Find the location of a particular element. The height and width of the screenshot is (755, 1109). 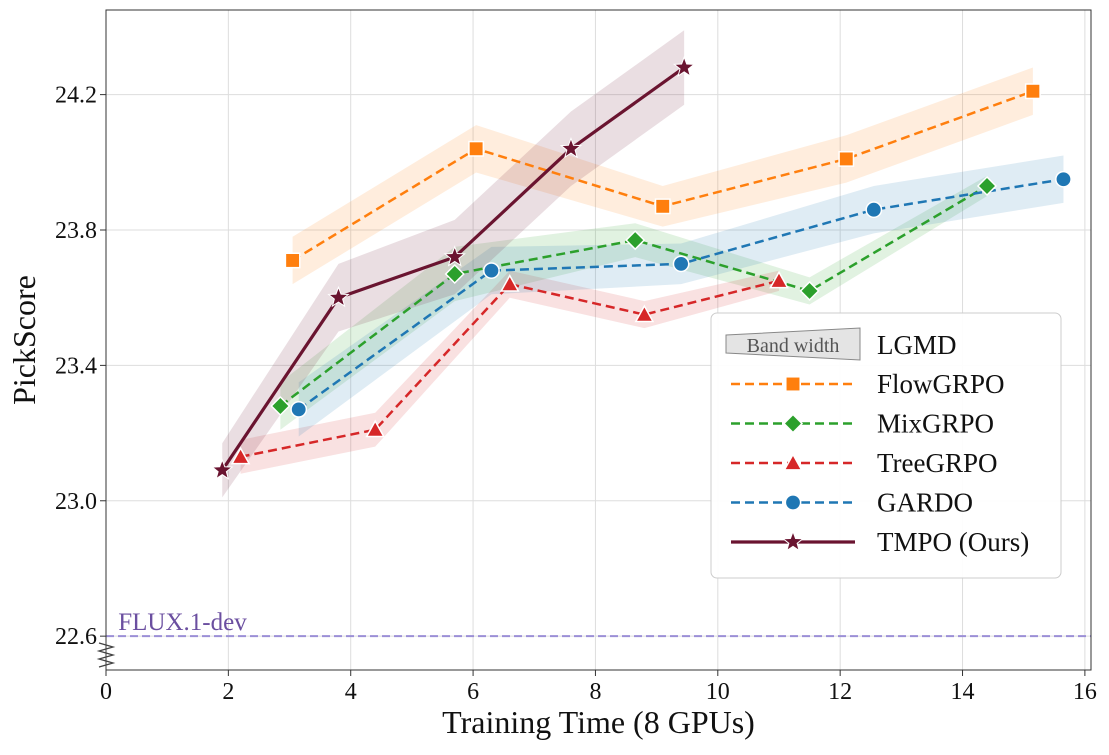

x-tick-label-4: 8 is located at coordinates (595, 692).